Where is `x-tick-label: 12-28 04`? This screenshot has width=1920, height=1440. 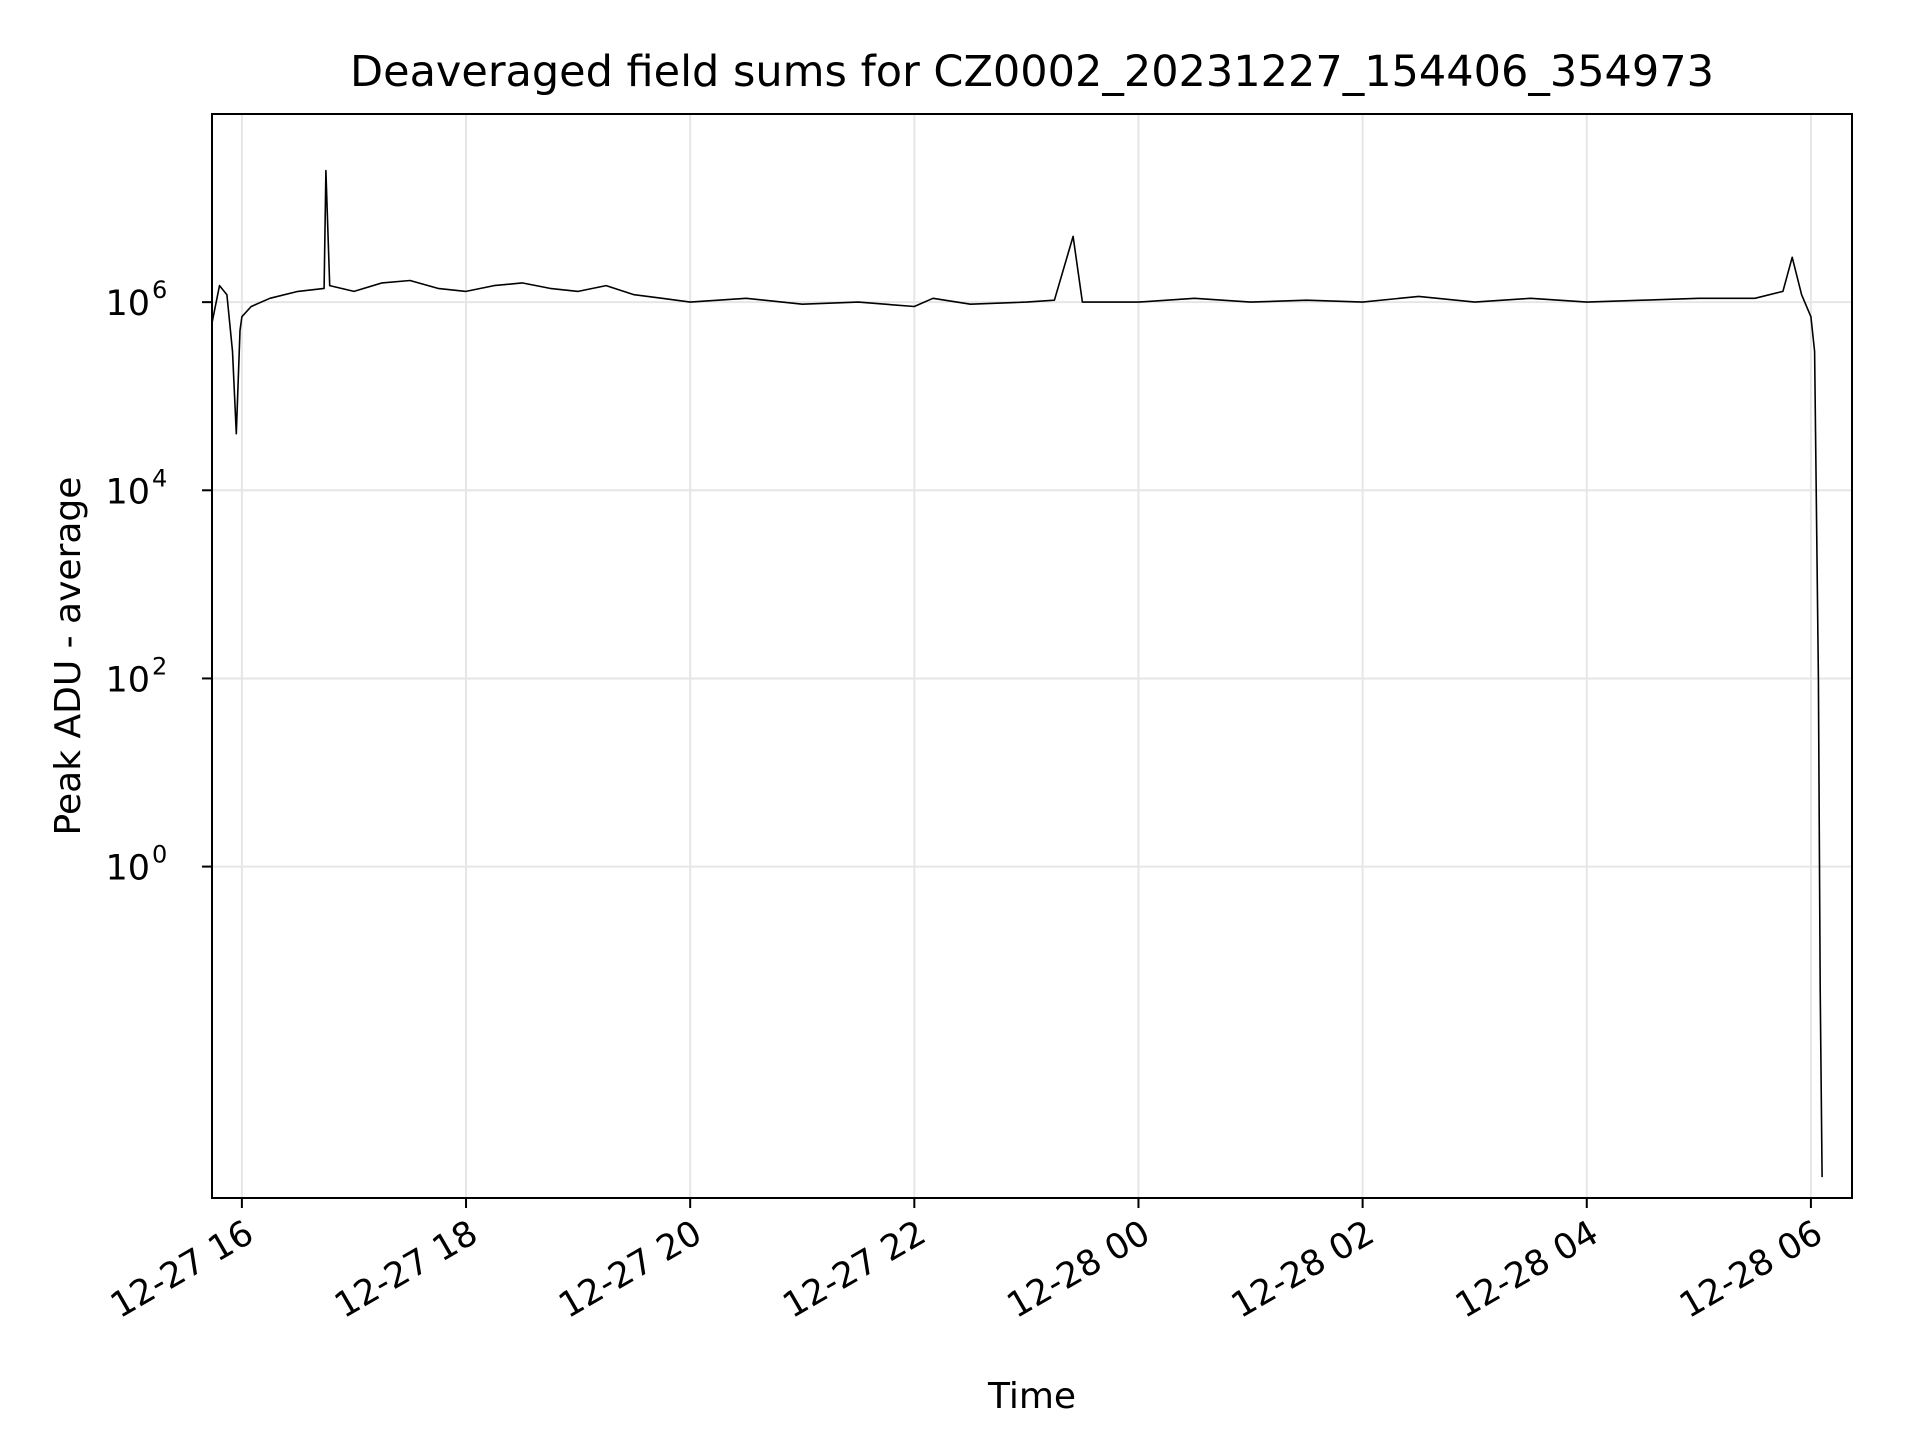
x-tick-label: 12-28 04 is located at coordinates (1527, 1269).